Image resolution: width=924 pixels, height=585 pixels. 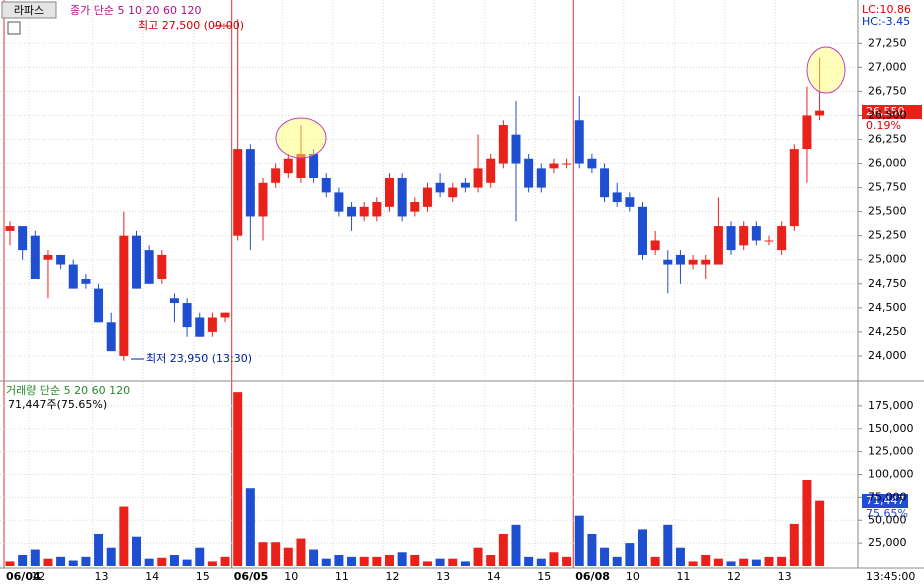 I want to click on y-tick-label: 24,250, so click(x=887, y=331).